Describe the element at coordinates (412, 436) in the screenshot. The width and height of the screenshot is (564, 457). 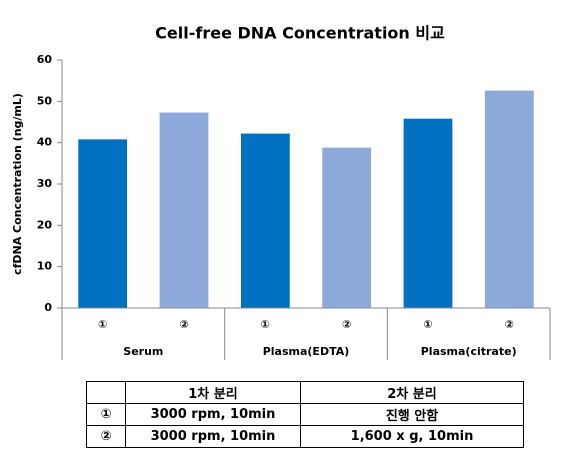
I see `table-cell: 1,600 x g, 10min` at that location.